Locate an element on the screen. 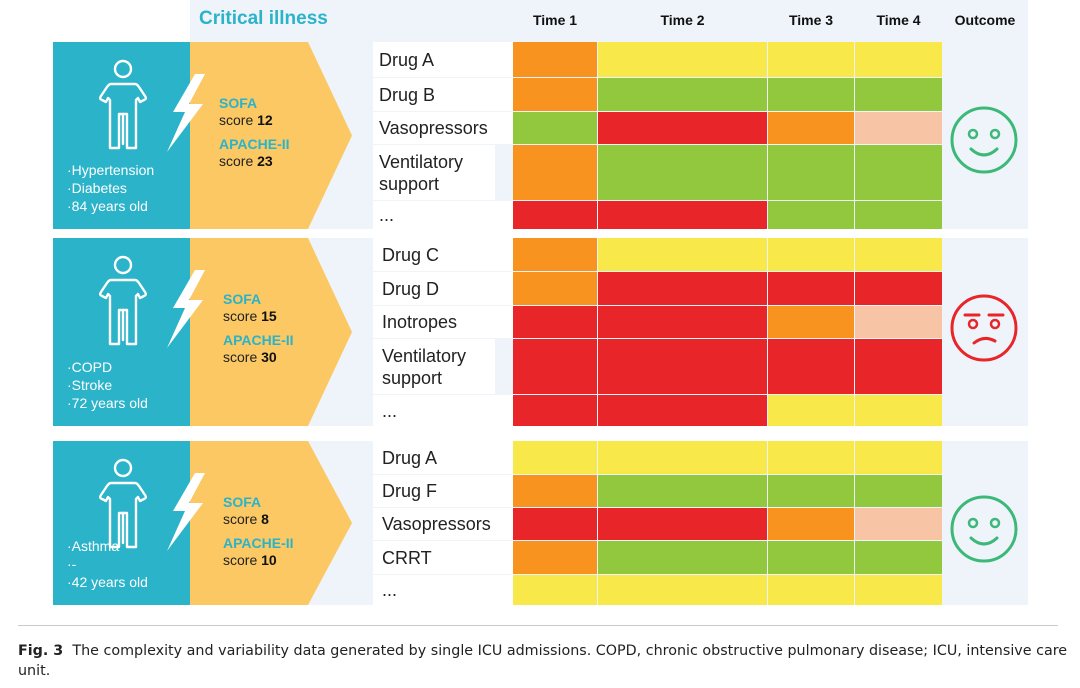  time-header-4: Time 4 is located at coordinates (898, 20).